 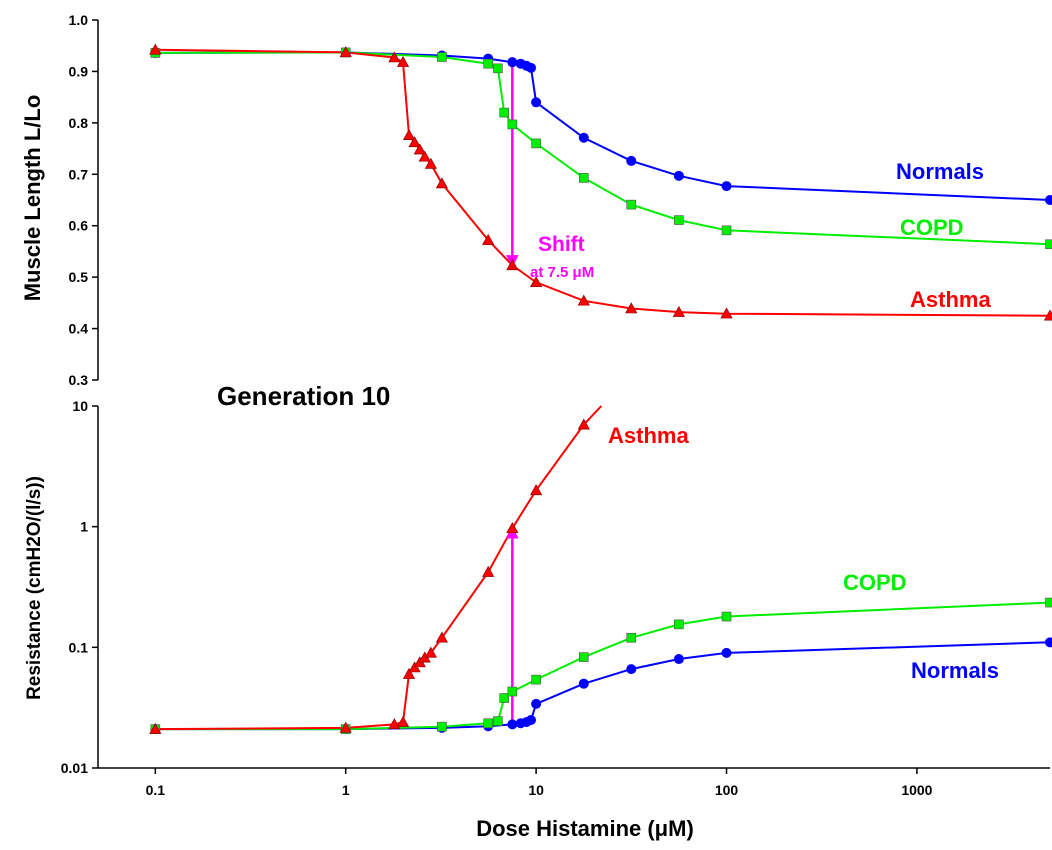 What do you see at coordinates (34, 588) in the screenshot?
I see `bottom-y-axis-title: Resistance (cmH2O/(l/s))` at bounding box center [34, 588].